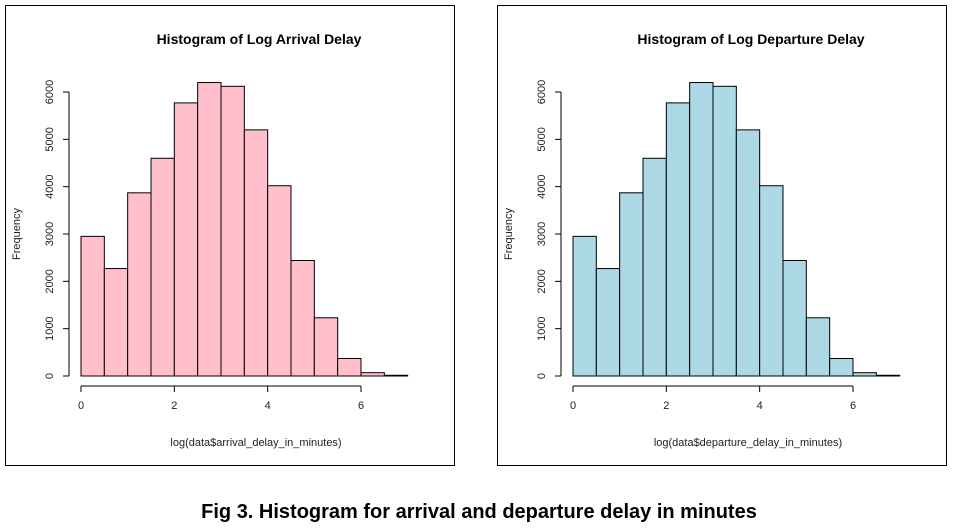  I want to click on chart-title: Histogram of Log Arrival Delay, so click(259, 39).